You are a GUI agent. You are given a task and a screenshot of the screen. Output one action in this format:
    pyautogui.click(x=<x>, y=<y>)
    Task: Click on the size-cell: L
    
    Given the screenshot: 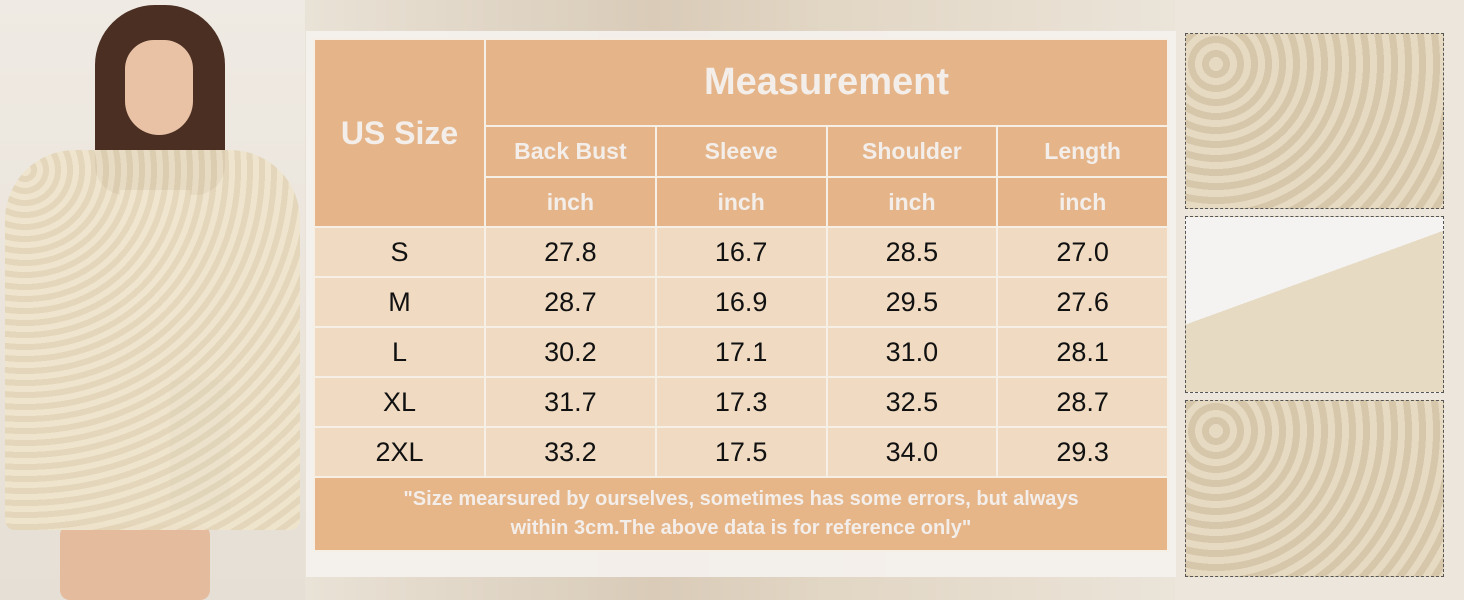 What is the action you would take?
    pyautogui.click(x=399, y=352)
    